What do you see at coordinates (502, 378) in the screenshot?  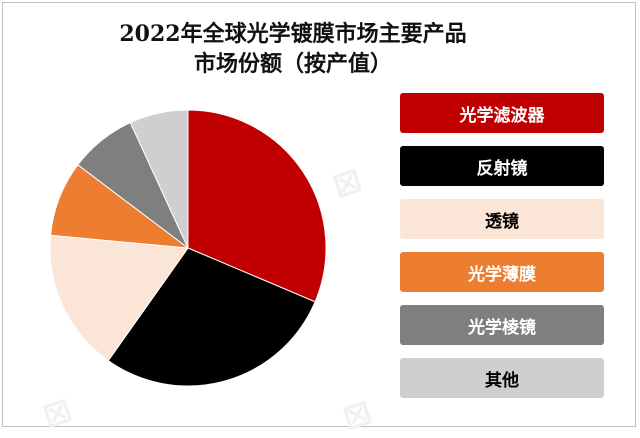 I see `legend-item: 其他` at bounding box center [502, 378].